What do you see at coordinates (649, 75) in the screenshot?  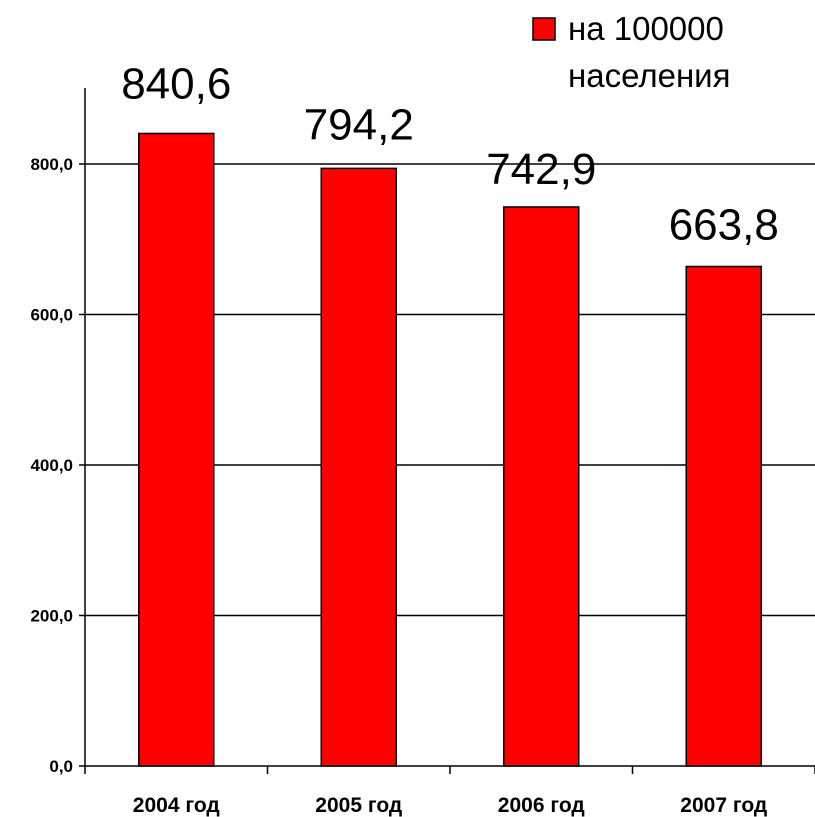 I see `legend-label-line-2: населения` at bounding box center [649, 75].